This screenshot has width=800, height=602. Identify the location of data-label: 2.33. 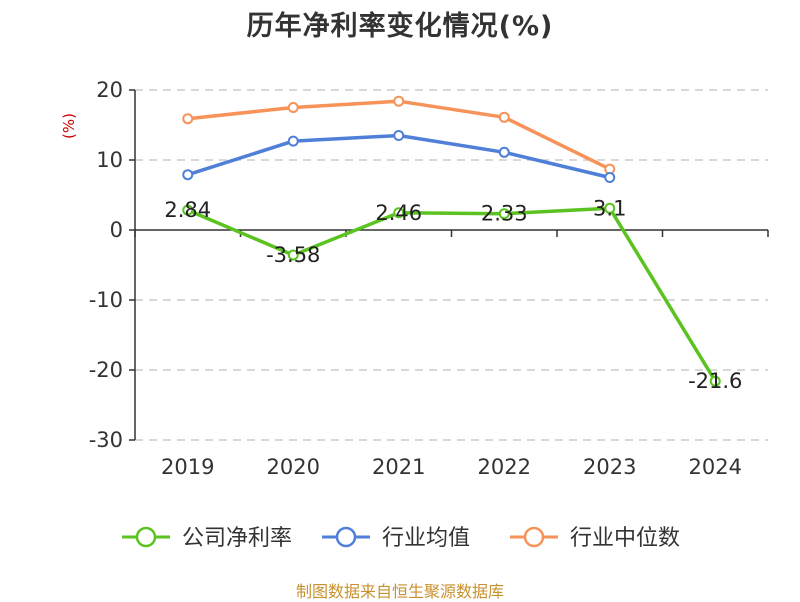
(504, 214).